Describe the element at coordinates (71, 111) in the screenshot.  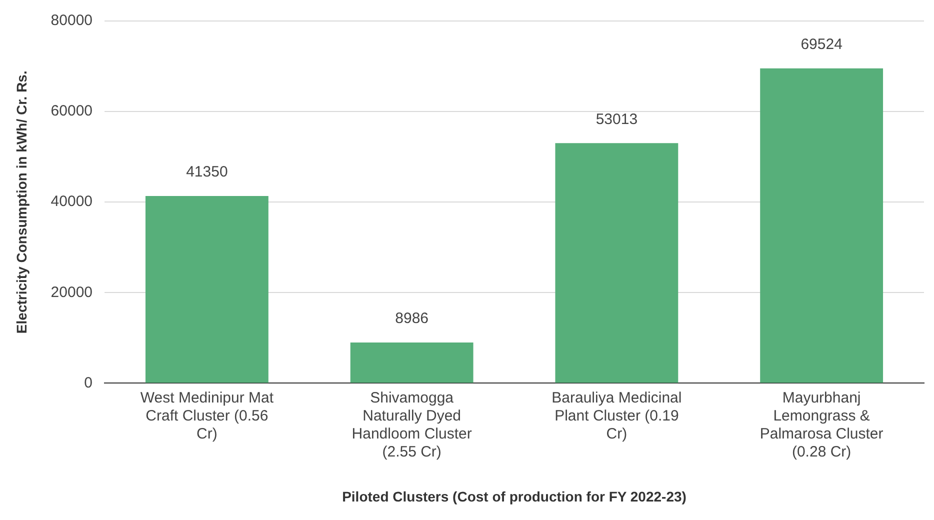
I see `y-tick-label: 60000` at that location.